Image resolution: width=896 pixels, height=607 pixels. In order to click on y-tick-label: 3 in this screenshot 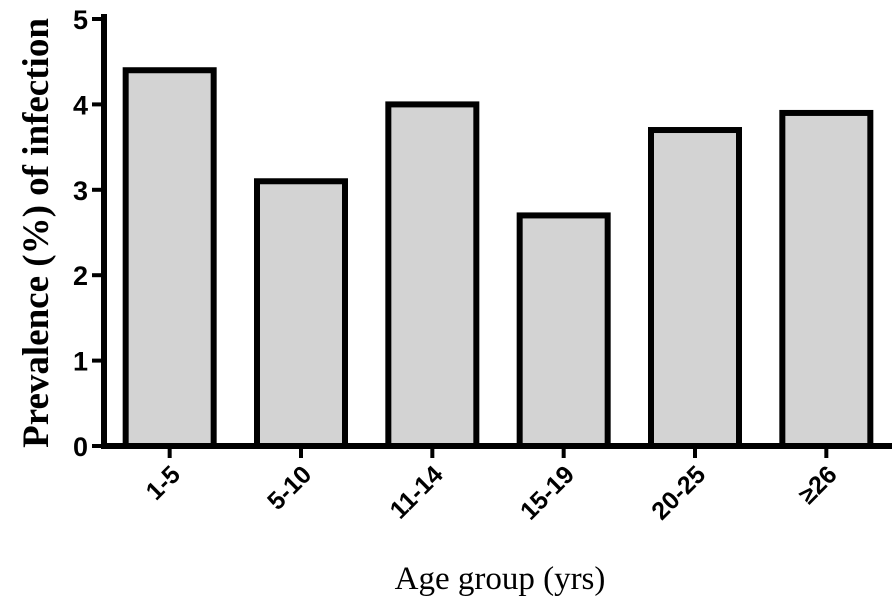, I will do `click(80, 191)`.